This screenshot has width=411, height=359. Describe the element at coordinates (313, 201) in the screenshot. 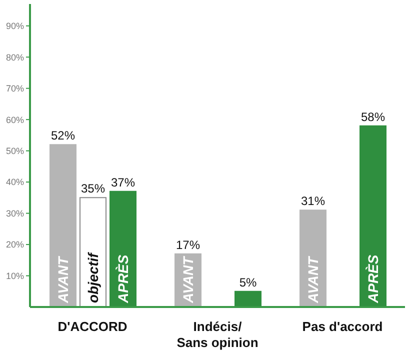

I see `data-label: 31%` at that location.